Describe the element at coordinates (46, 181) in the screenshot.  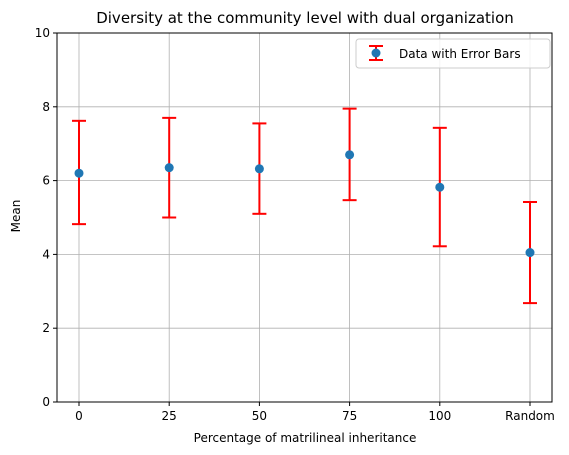
I see `y-tick-label: 6` at that location.